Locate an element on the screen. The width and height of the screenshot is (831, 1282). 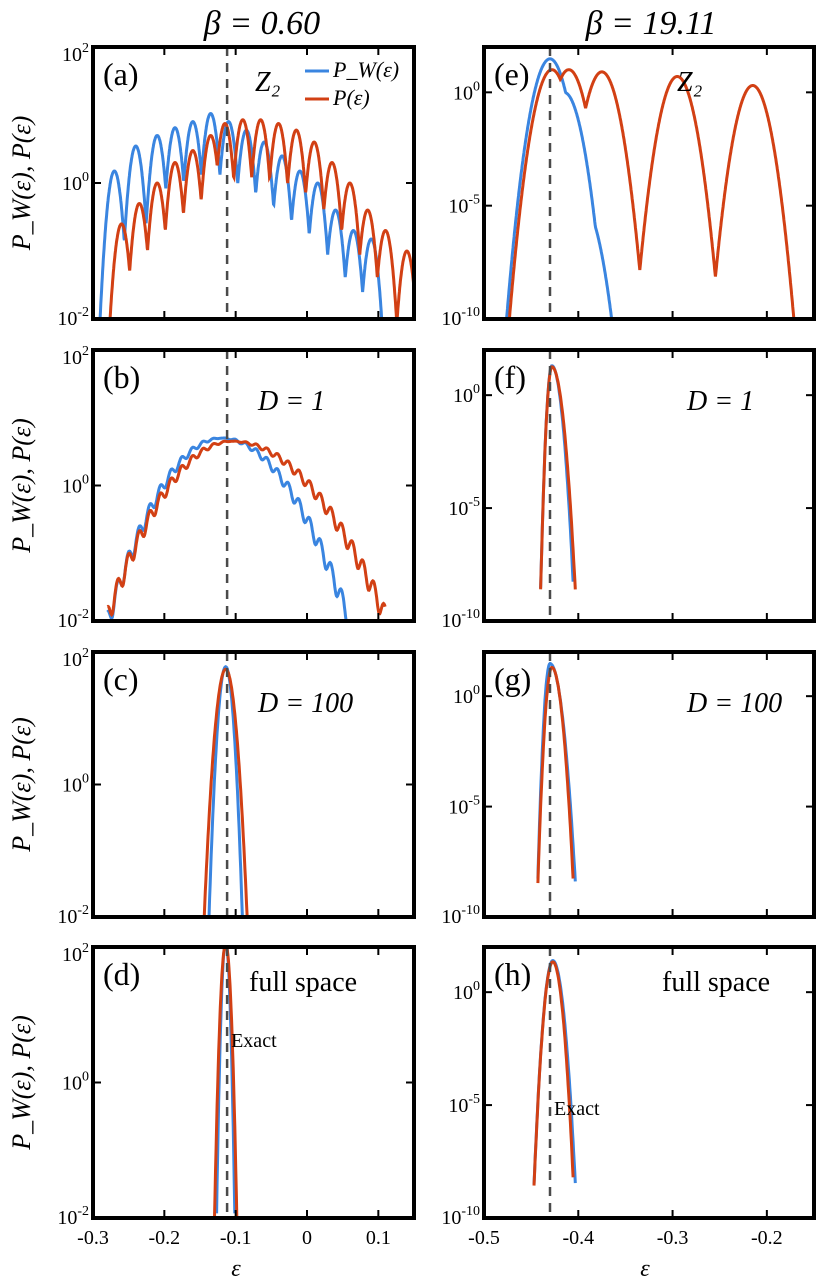
panel-f: 10⁰ 10⁻⁵ 10⁻¹⁰ (f) D = 1 is located at coordinates (628, 490).